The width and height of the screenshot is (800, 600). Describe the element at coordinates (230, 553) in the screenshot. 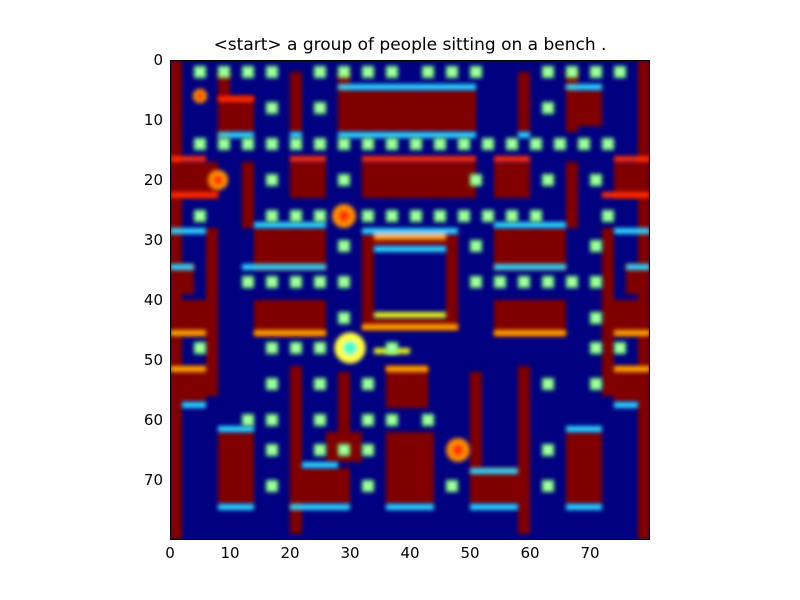

I see `x-tick-label: 10` at that location.